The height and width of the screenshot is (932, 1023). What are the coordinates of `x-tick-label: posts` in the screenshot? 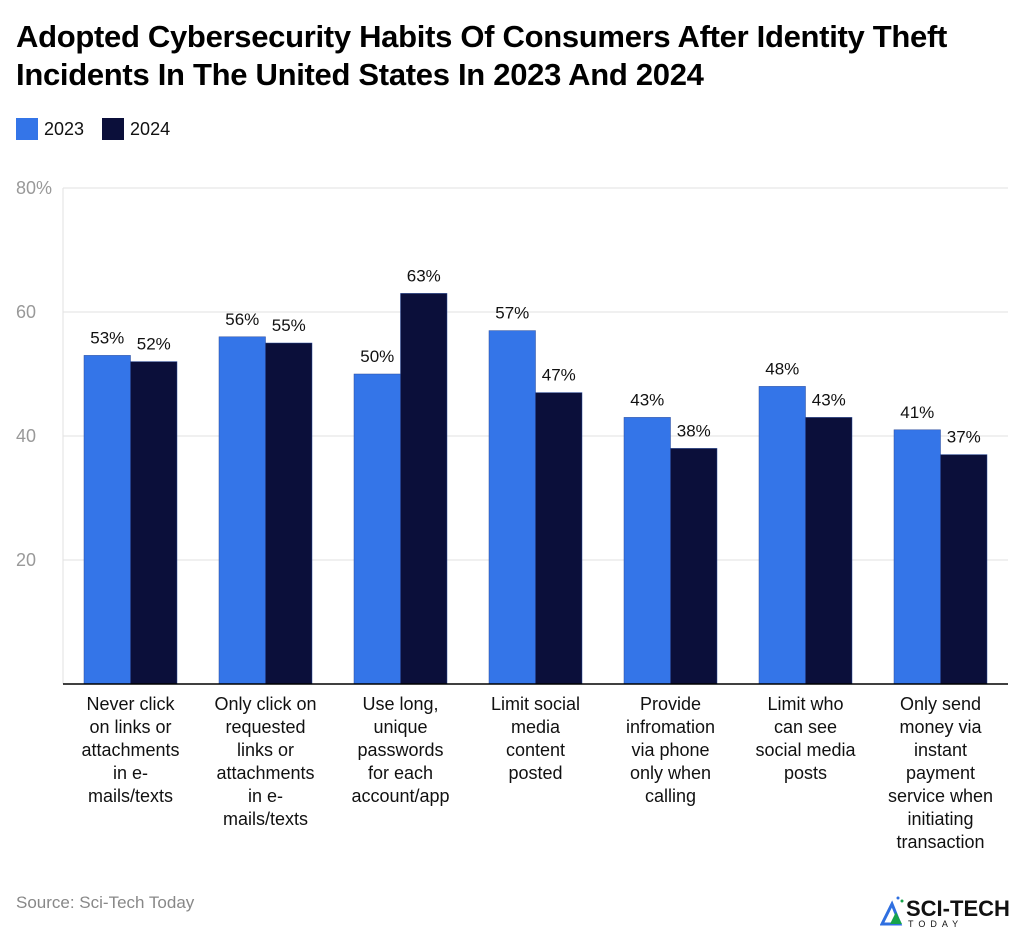 It's located at (805, 773).